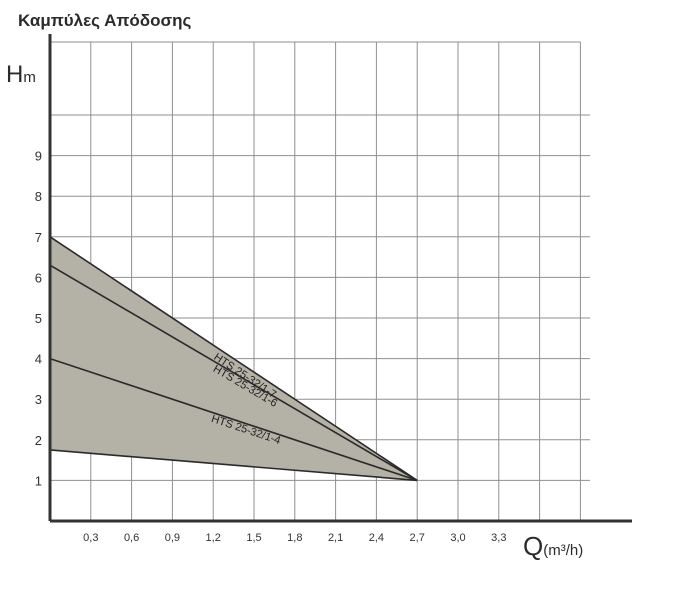  I want to click on y-axis-label: Hm, so click(21, 74).